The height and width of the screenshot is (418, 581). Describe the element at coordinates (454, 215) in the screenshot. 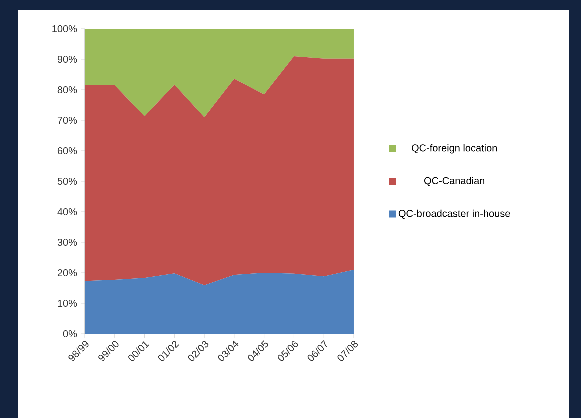

I see `legend-label: QC-broadcaster in-house` at that location.